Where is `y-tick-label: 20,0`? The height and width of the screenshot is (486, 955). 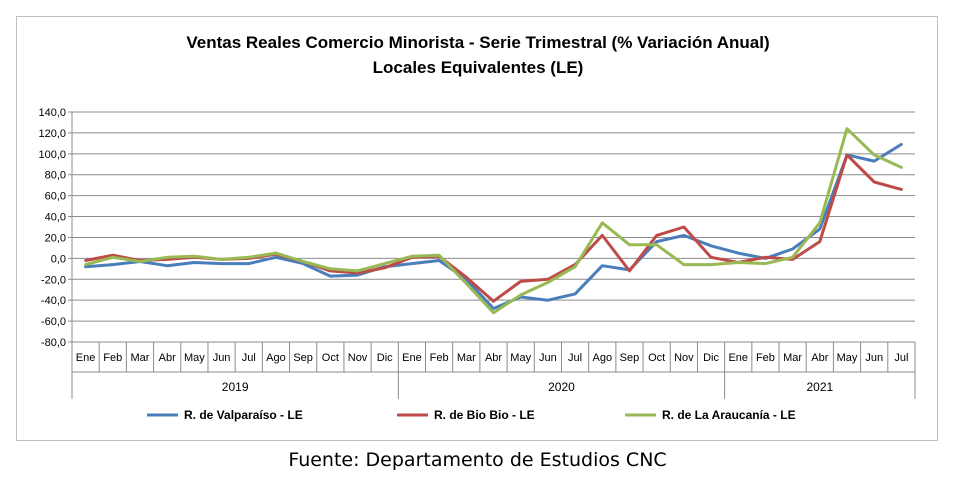 y-tick-label: 20,0 is located at coordinates (55, 238).